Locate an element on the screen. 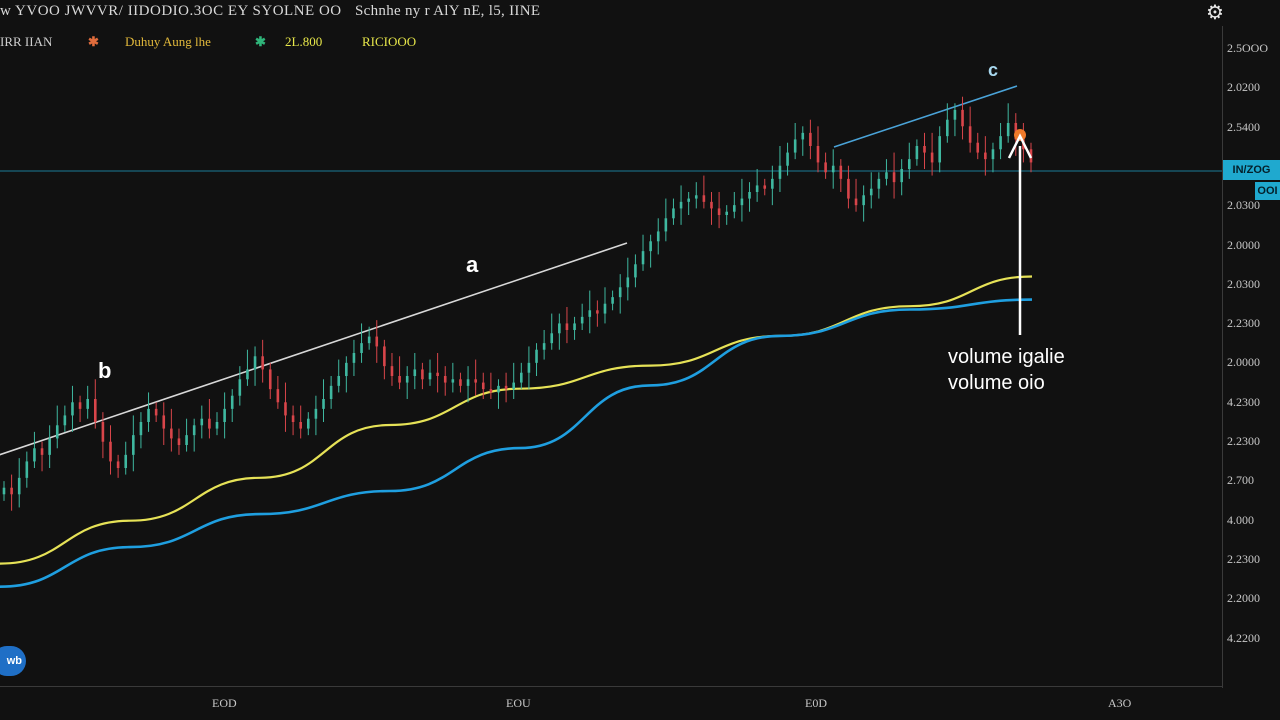 Image resolution: width=1280 pixels, height=720 pixels. trendline-c is located at coordinates (925, 116).